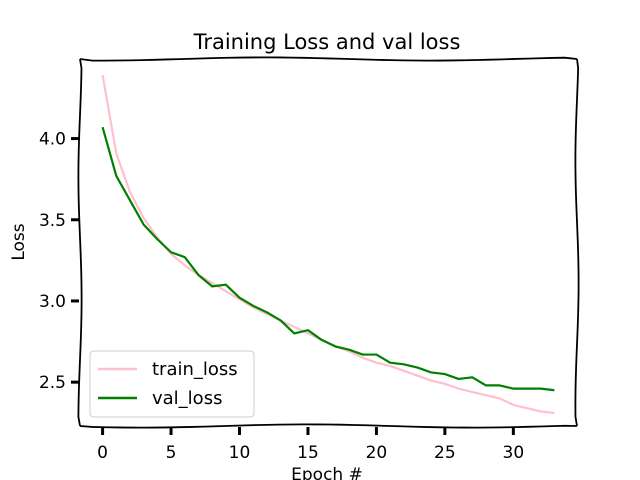  I want to click on y-tick-label: 3.0, so click(52, 302).